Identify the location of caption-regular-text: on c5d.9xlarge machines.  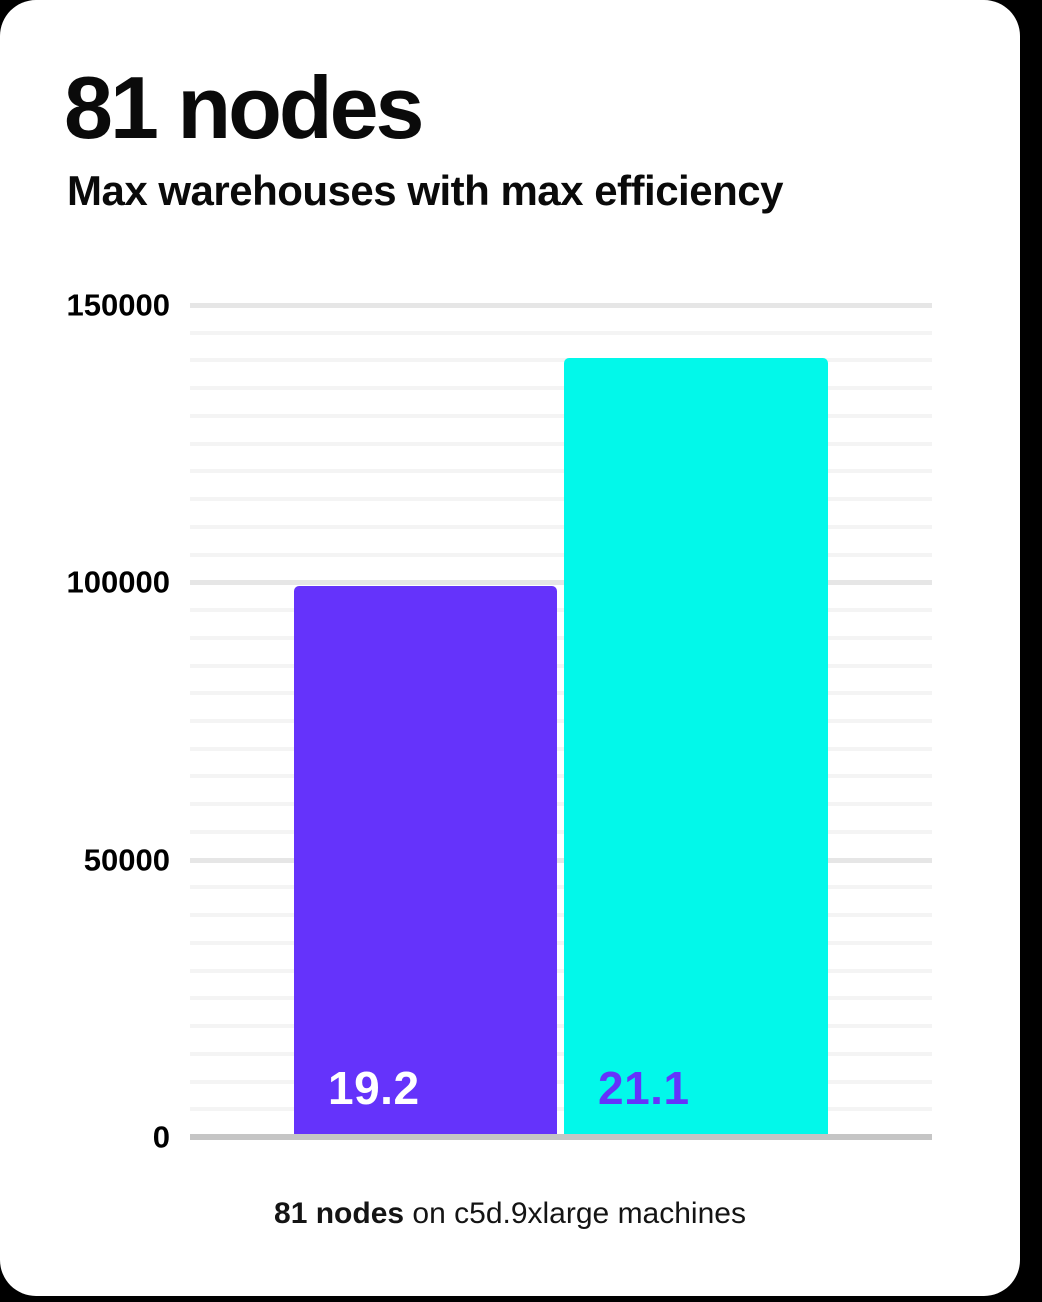
(575, 1213).